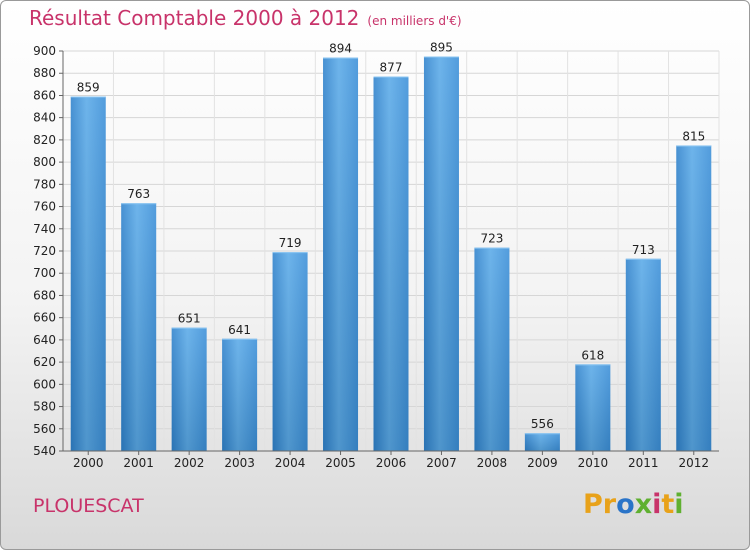  What do you see at coordinates (340, 463) in the screenshot?
I see `x-tick-label: 2005` at bounding box center [340, 463].